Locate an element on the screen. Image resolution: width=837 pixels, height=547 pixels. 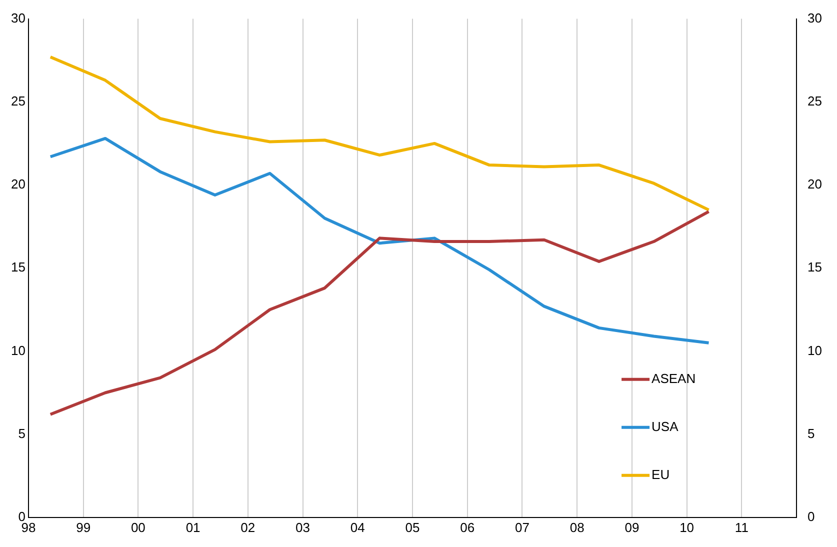
y-tick-label: 15 is located at coordinates (18, 267).